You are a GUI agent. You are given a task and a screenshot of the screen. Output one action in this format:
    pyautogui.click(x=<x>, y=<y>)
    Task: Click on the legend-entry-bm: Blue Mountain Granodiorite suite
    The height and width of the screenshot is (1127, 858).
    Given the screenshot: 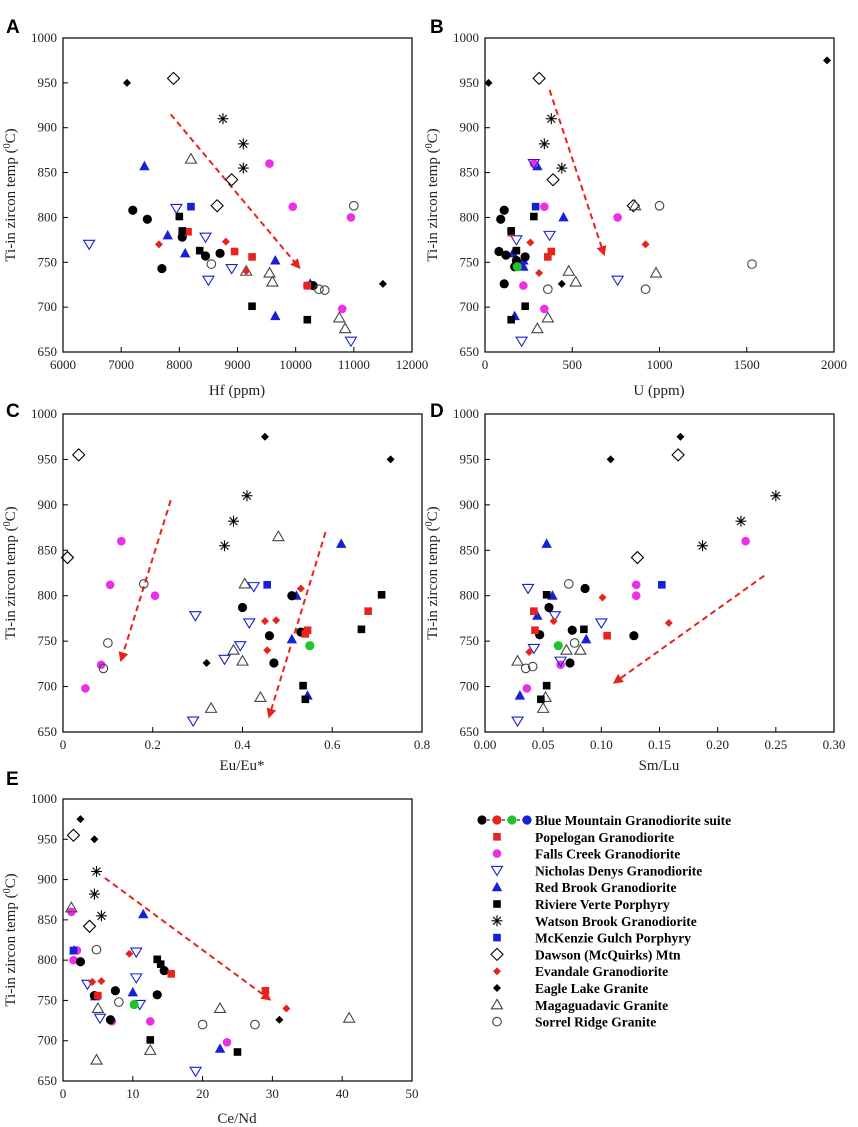 What is the action you would take?
    pyautogui.click(x=604, y=820)
    